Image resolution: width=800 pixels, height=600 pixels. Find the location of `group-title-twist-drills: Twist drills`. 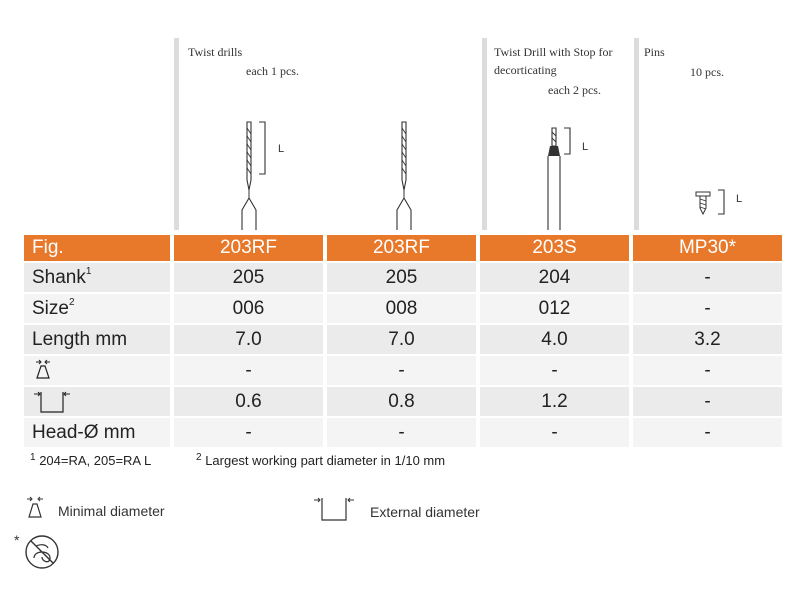

group-title-twist-drills: Twist drills is located at coordinates (215, 52).